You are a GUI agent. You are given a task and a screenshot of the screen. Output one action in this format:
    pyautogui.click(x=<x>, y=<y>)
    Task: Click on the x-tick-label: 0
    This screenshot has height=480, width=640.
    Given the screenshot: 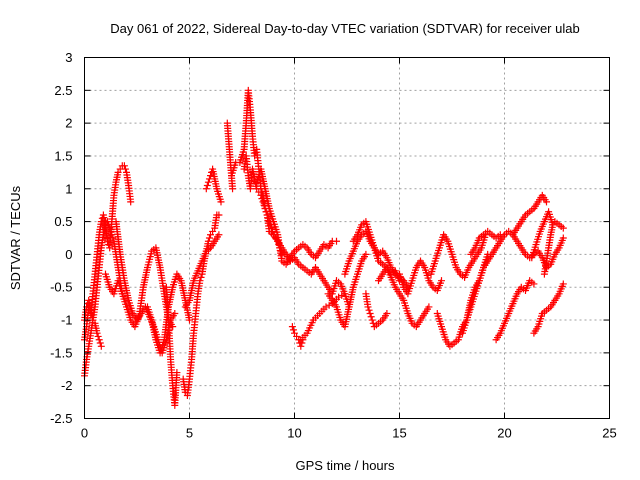 What is the action you would take?
    pyautogui.click(x=84, y=433)
    